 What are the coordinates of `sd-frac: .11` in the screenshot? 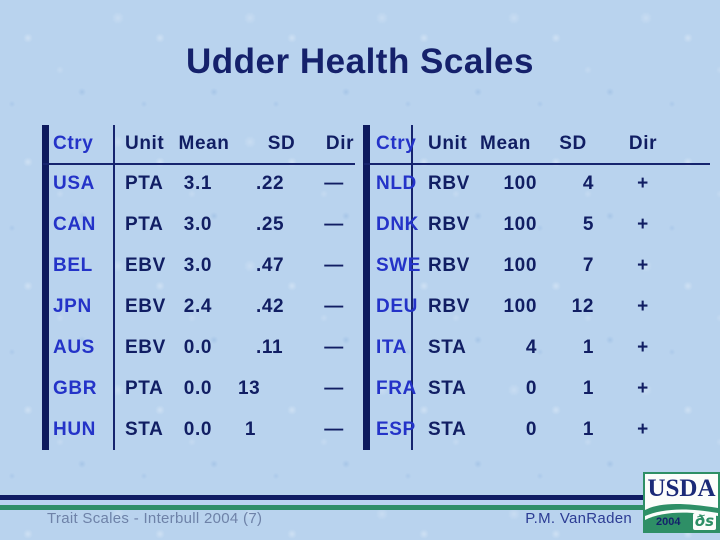 It's located at (270, 347).